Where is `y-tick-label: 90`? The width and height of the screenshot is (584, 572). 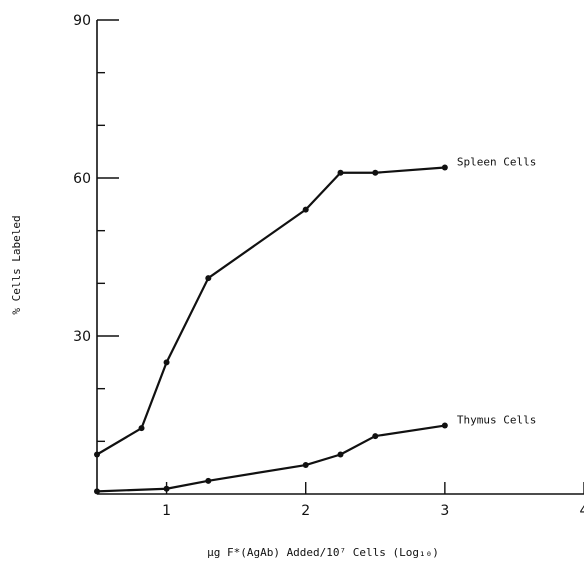
y-tick-label: 90 is located at coordinates (82, 21).